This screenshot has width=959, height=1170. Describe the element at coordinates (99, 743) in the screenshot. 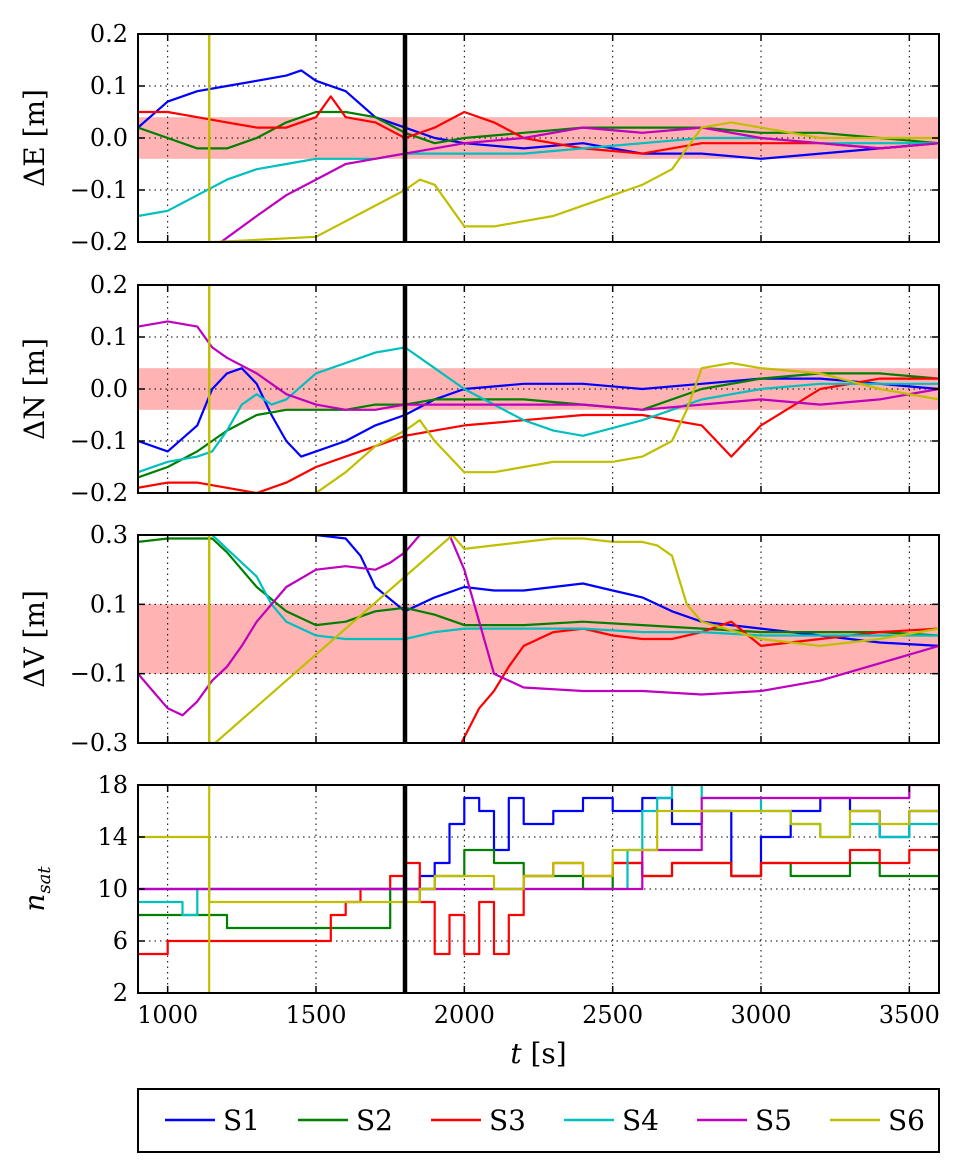

I see `y-tick-label: −0.3` at that location.